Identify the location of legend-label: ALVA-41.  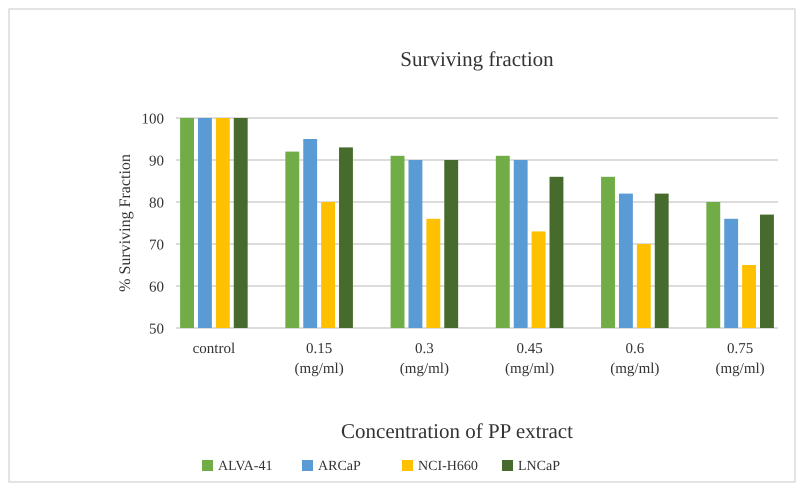
(245, 466).